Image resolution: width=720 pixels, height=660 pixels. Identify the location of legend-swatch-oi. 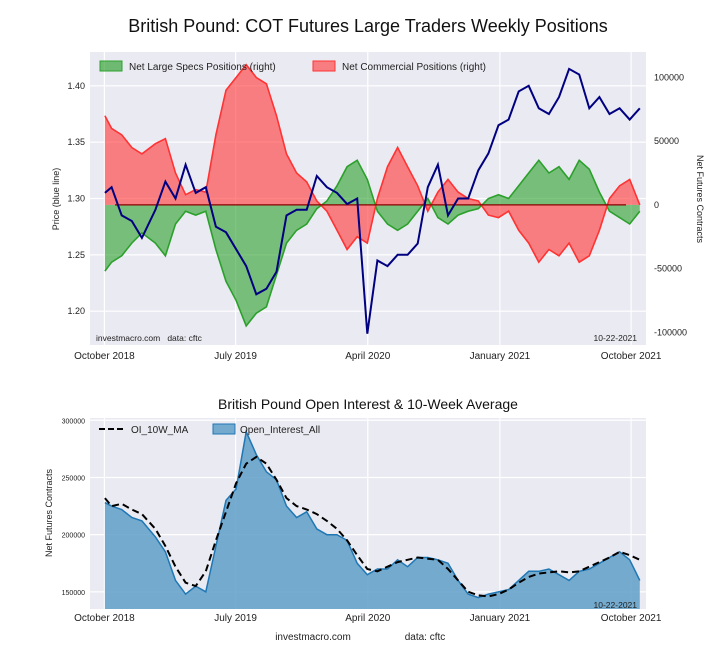
(224, 429).